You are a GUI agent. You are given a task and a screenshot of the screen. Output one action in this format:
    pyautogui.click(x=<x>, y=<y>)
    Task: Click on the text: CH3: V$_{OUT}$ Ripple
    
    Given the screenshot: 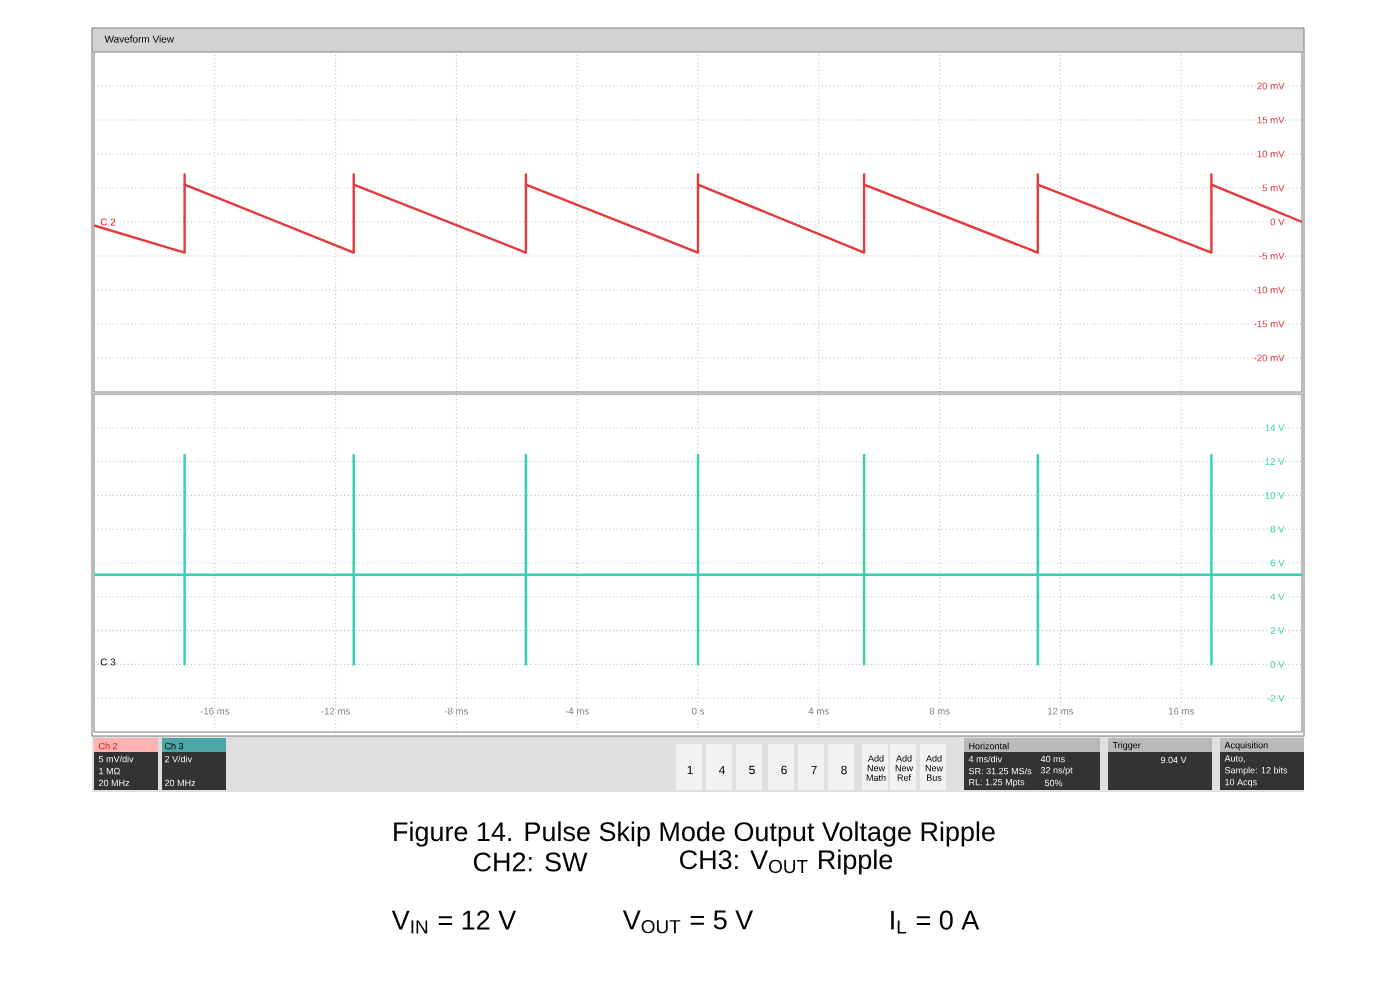 What is the action you would take?
    pyautogui.click(x=786, y=862)
    